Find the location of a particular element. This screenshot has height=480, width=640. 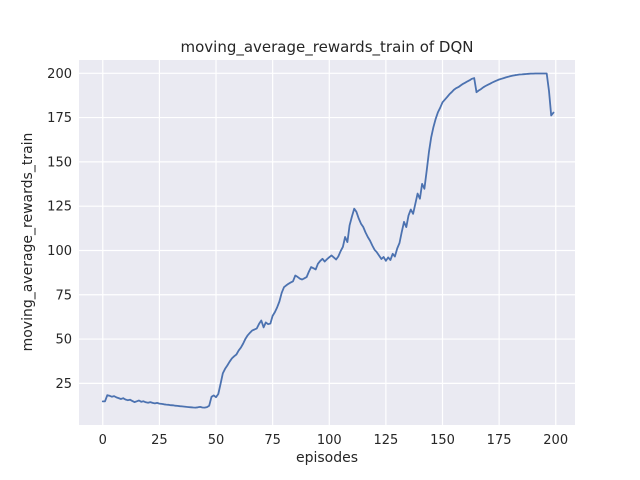

x-tick-label: 175 is located at coordinates (499, 440).